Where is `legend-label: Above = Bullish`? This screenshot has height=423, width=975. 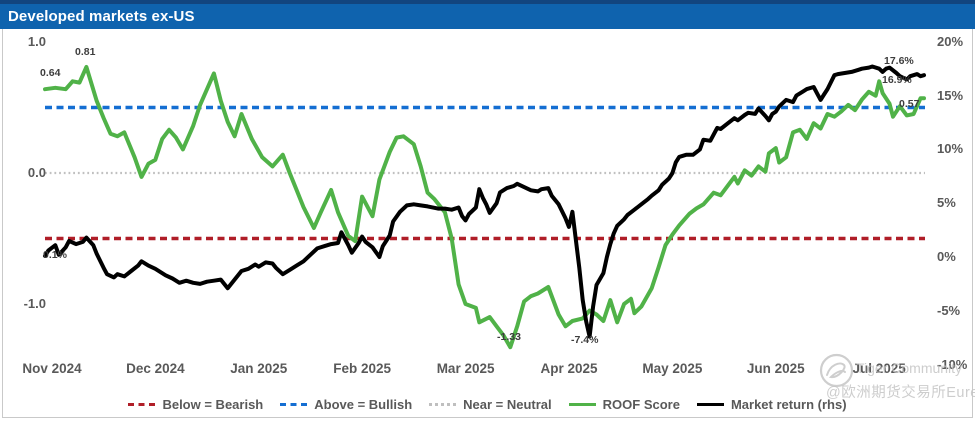 legend-label: Above = Bullish is located at coordinates (363, 404).